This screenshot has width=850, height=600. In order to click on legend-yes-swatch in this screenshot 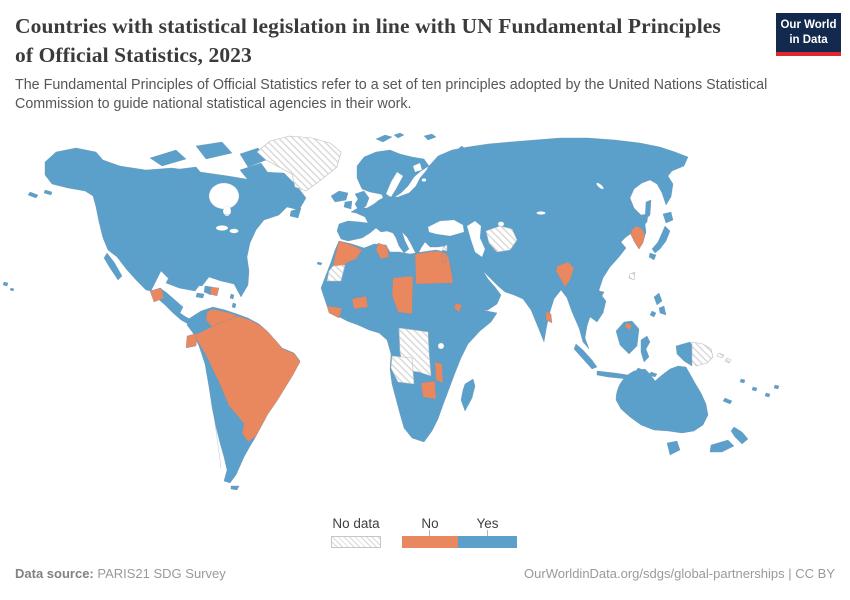, I will do `click(487, 542)`.